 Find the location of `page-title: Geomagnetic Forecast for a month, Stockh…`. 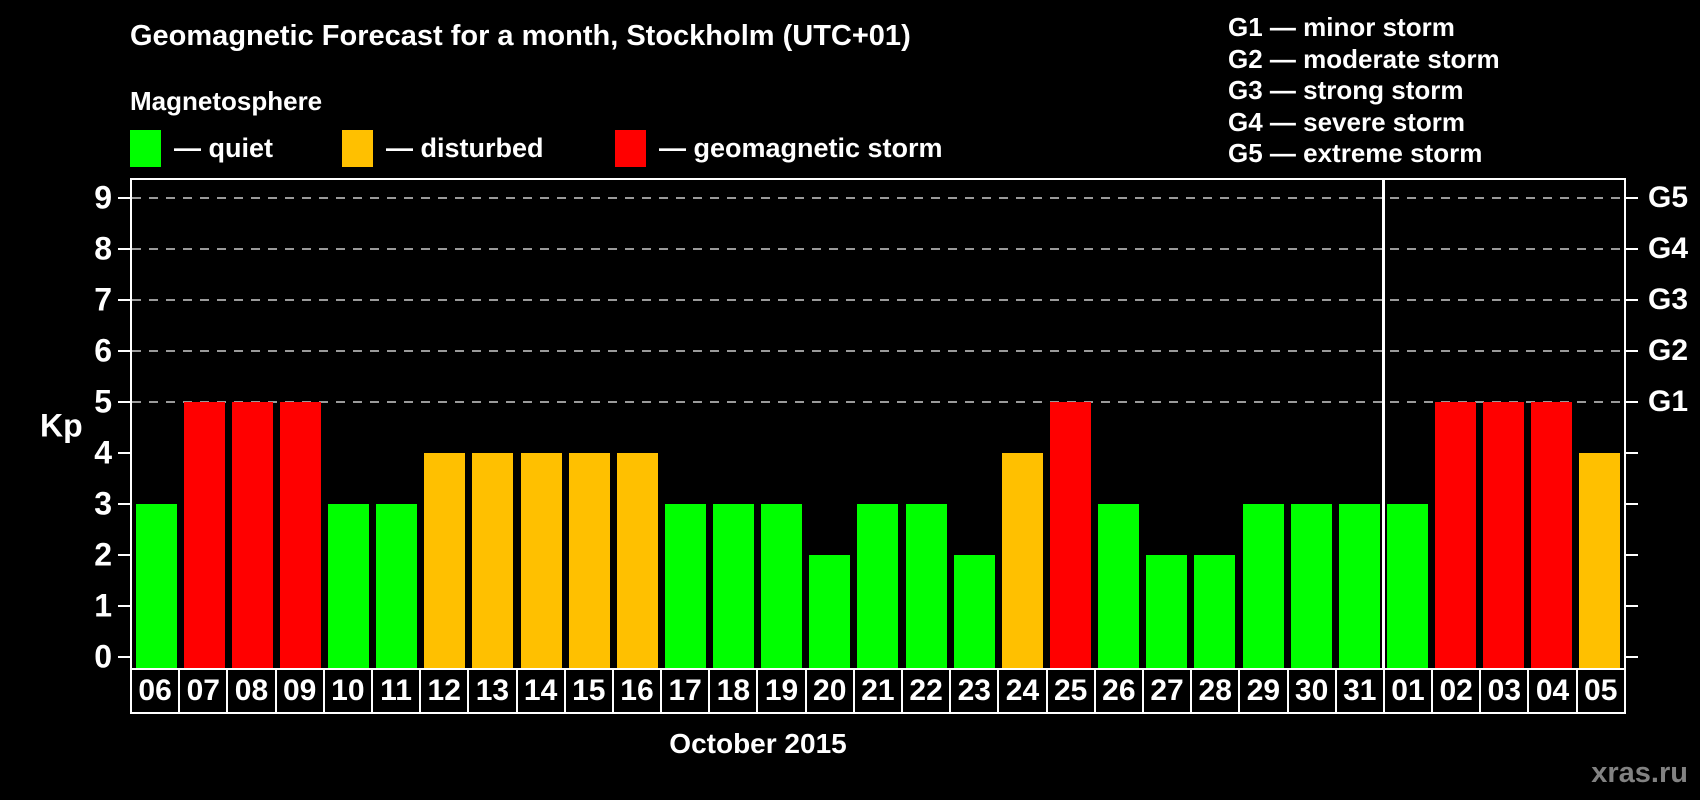

page-title: Geomagnetic Forecast for a month, Stockh… is located at coordinates (520, 36).